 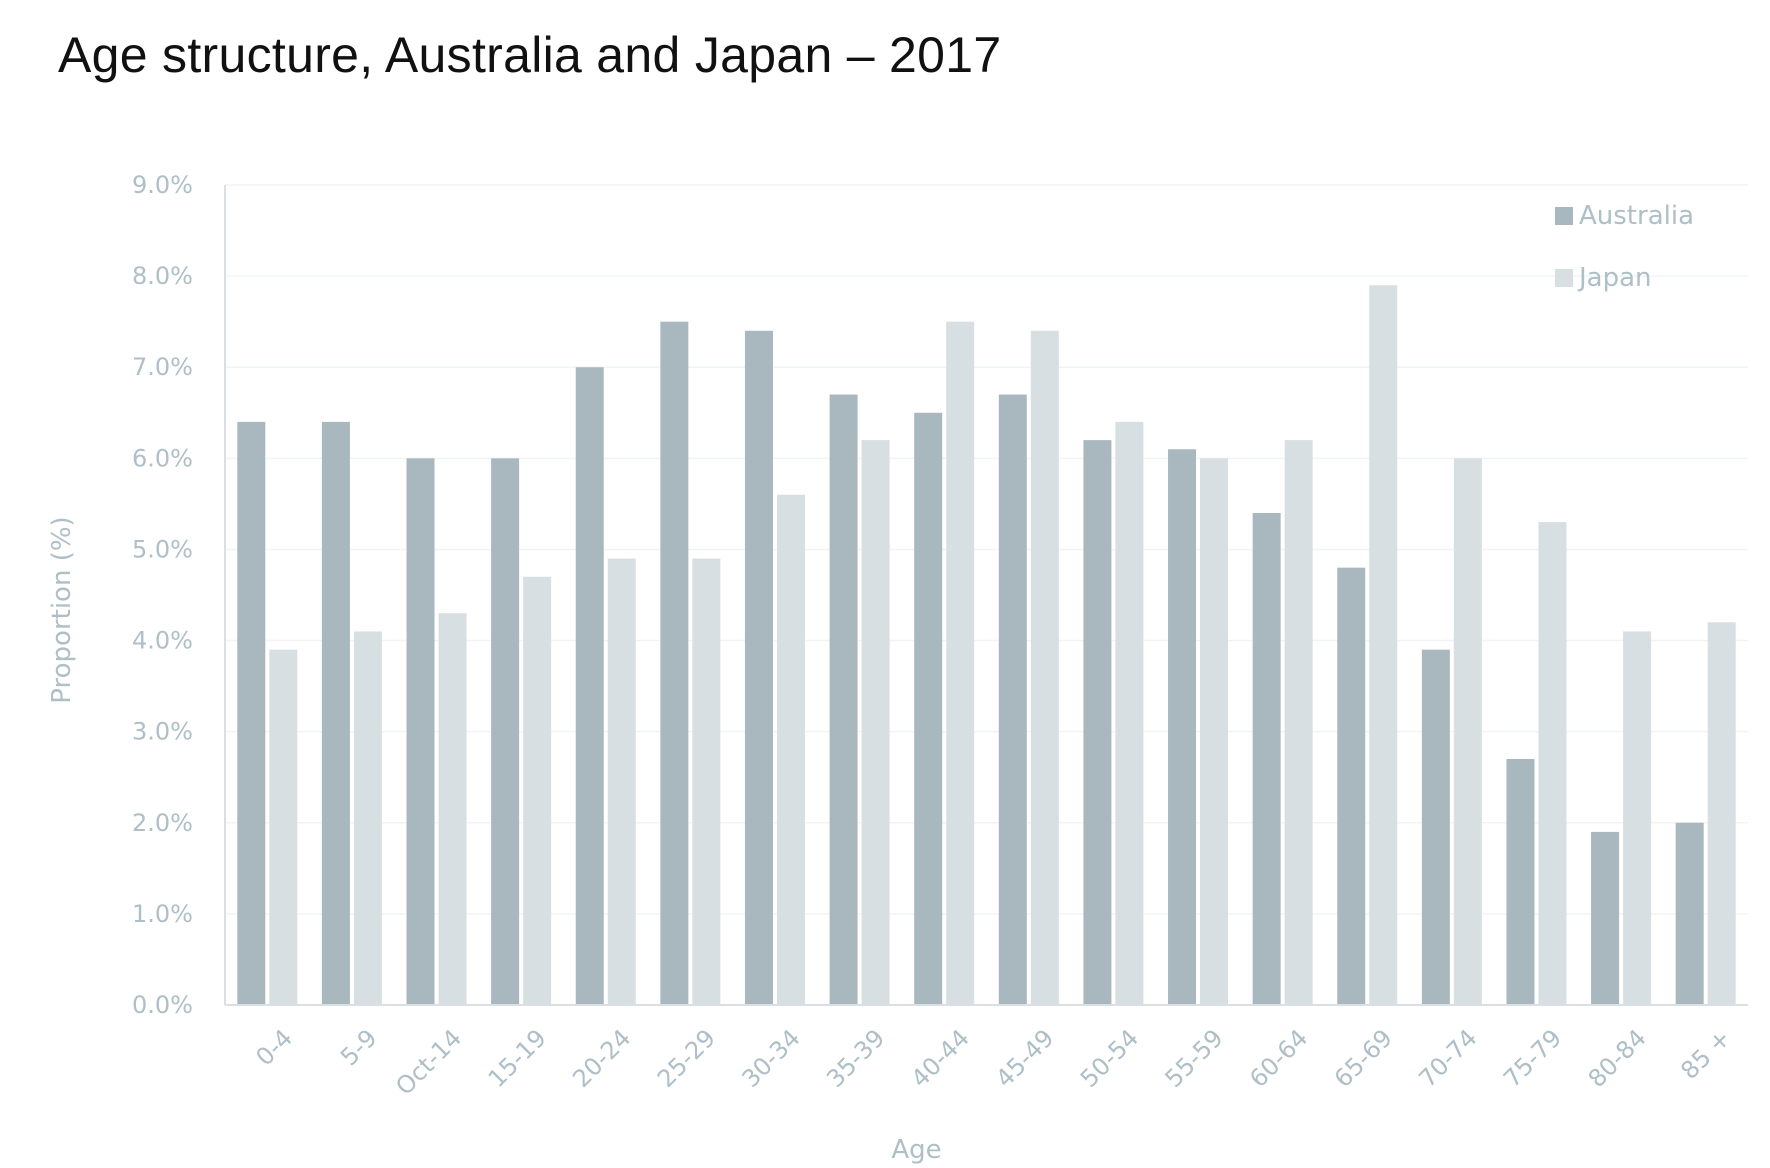 What do you see at coordinates (162, 276) in the screenshot?
I see `y-tick-label: 8.0%` at bounding box center [162, 276].